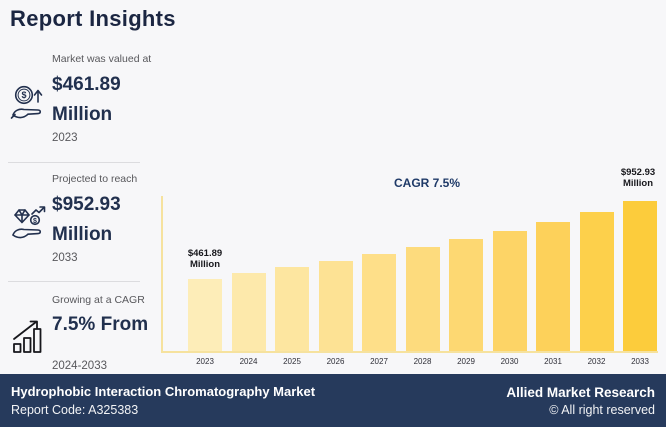 This screenshot has width=666, height=427. Describe the element at coordinates (248, 361) in the screenshot. I see `x-tick-label: 2024` at that location.